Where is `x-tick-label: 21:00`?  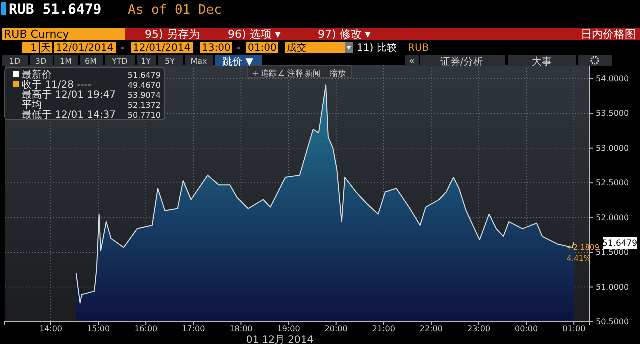 x-tick-label: 21:00 is located at coordinates (384, 329).